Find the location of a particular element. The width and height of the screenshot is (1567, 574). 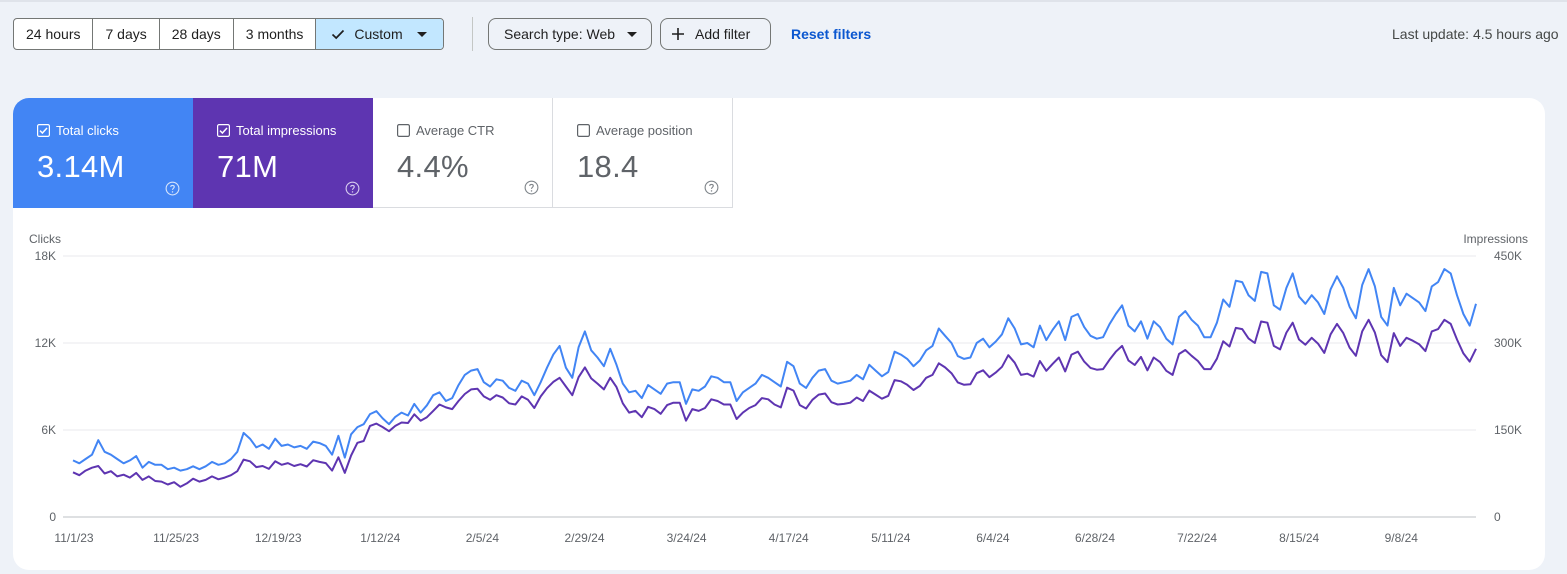

checkmark-icon is located at coordinates (338, 34).